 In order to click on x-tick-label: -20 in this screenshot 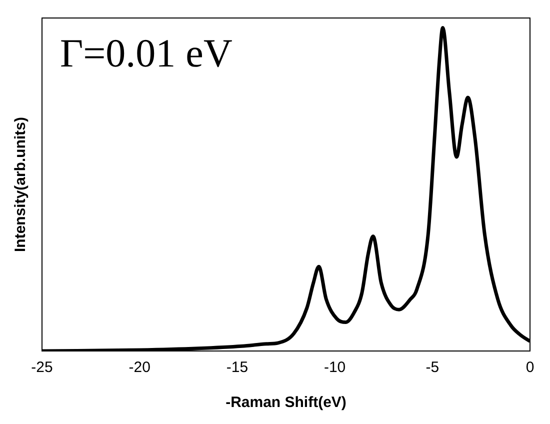, I will do `click(139, 367)`.